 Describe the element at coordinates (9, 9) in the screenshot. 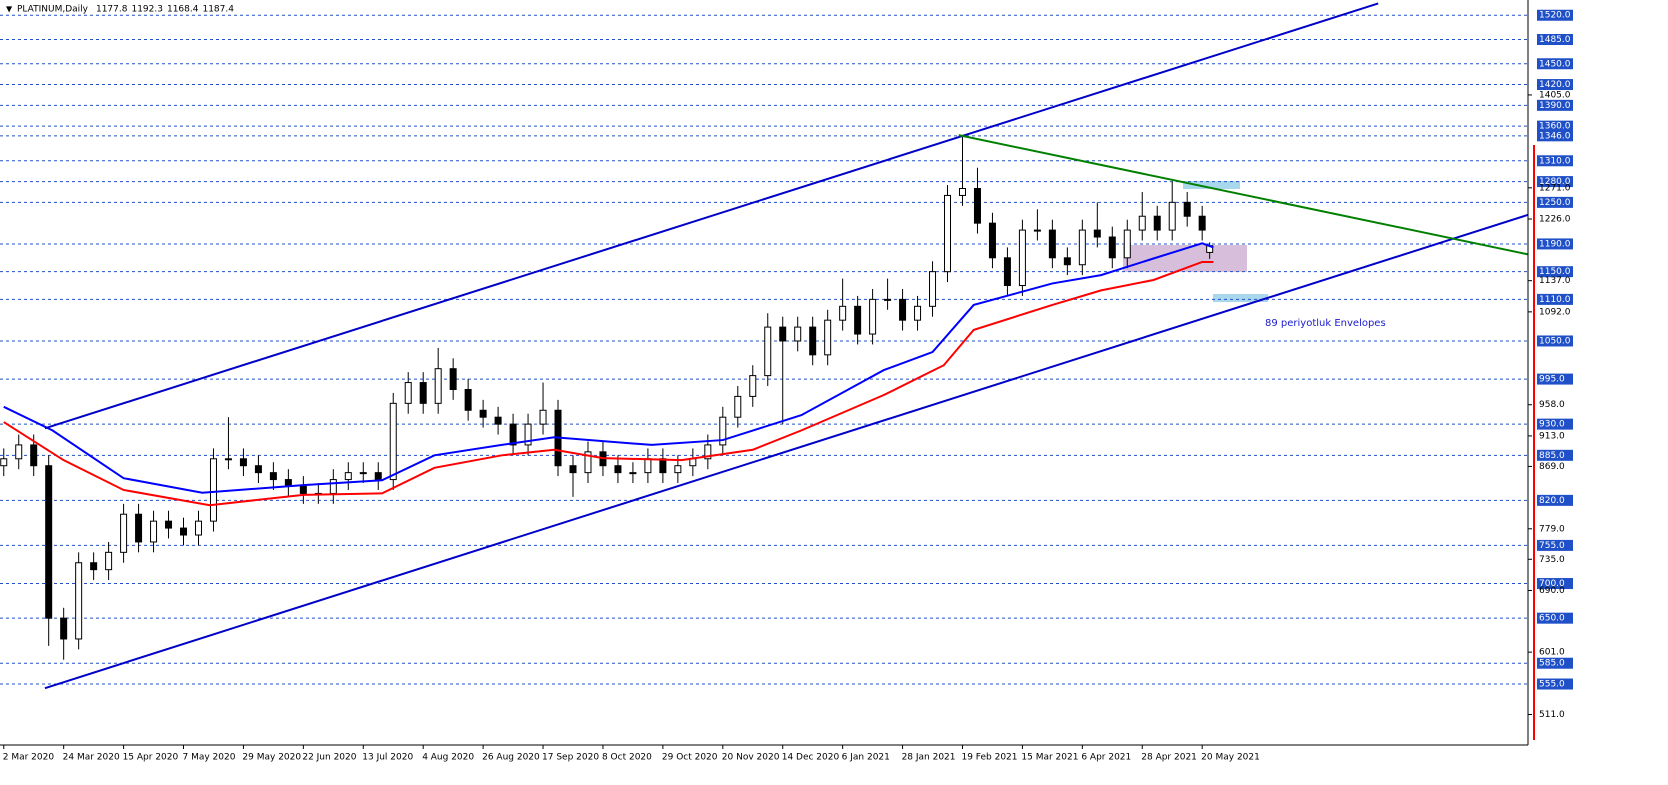

I see `menu-arrow: ▼` at that location.